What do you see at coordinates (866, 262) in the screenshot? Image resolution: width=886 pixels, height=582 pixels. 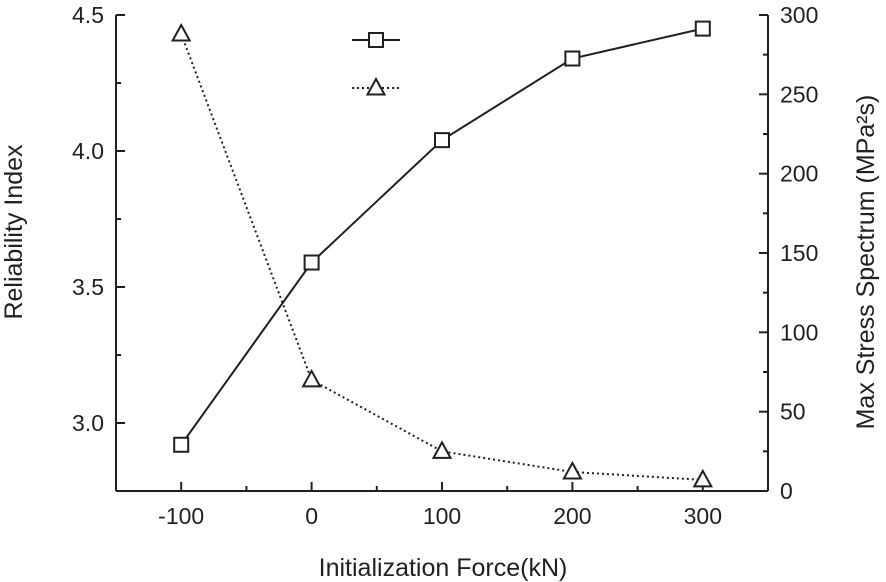 I see `y-axis-title-right: Max Stress Spectrum (MPa²s)` at bounding box center [866, 262].